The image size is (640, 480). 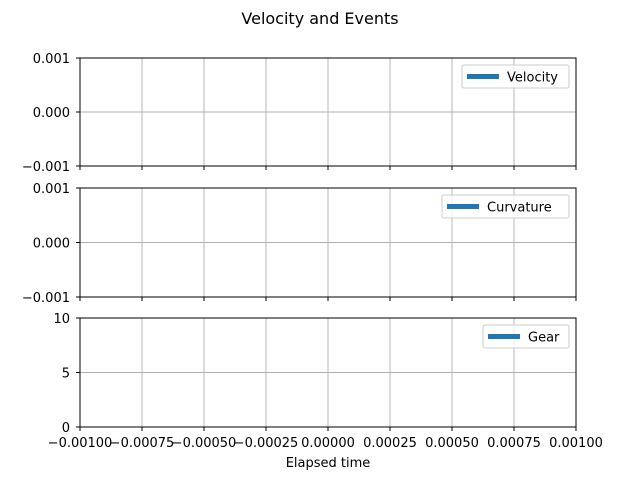 I want to click on legend: Velocity, so click(x=515, y=76).